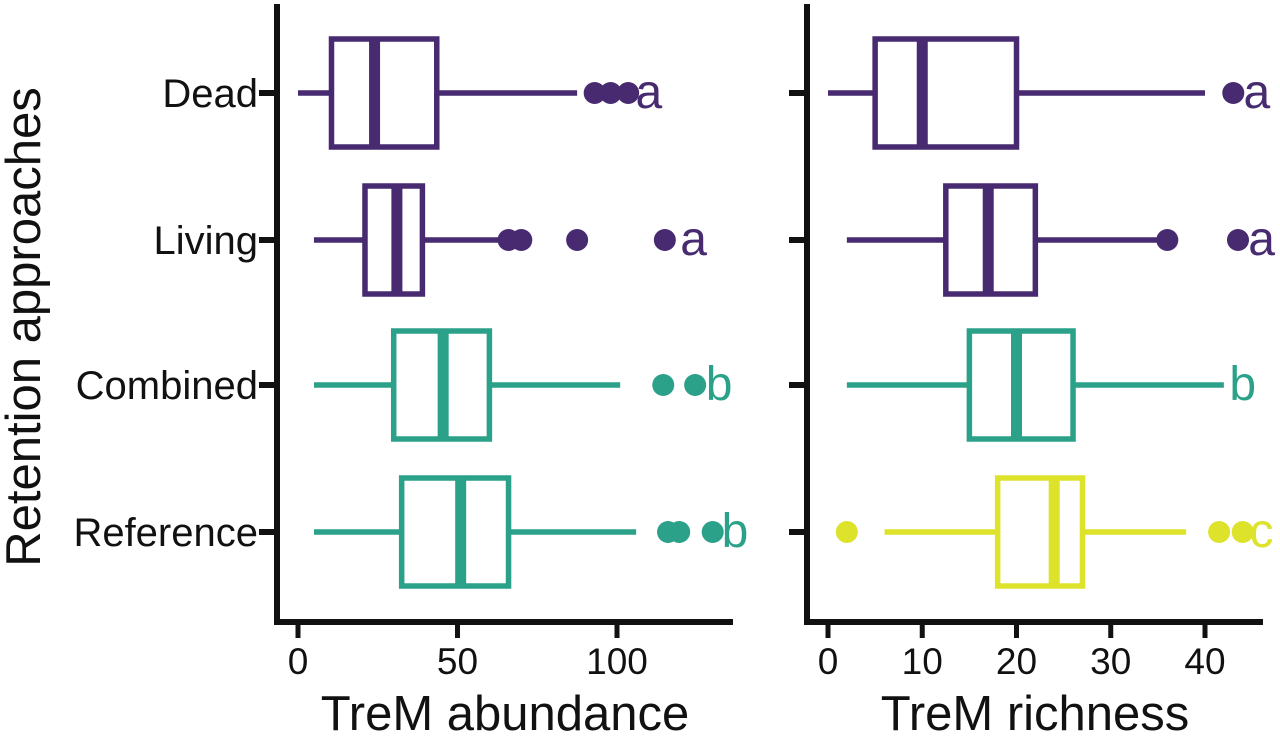 The image size is (1280, 756). What do you see at coordinates (617, 661) in the screenshot?
I see `x-axis-tick-label: 100` at bounding box center [617, 661].